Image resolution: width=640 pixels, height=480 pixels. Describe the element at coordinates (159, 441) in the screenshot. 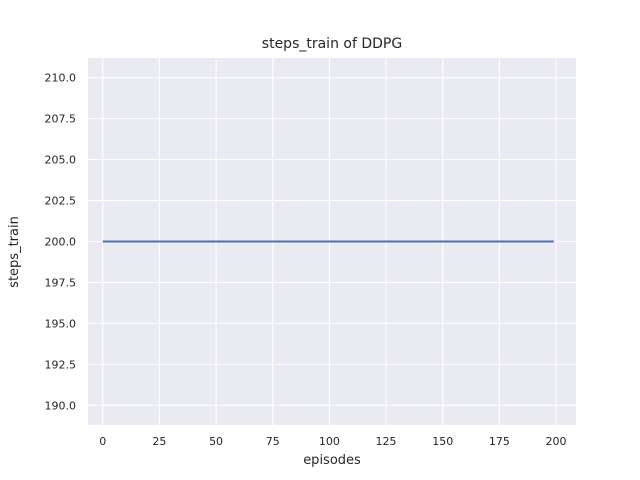

I see `x-tick-label: 25` at that location.